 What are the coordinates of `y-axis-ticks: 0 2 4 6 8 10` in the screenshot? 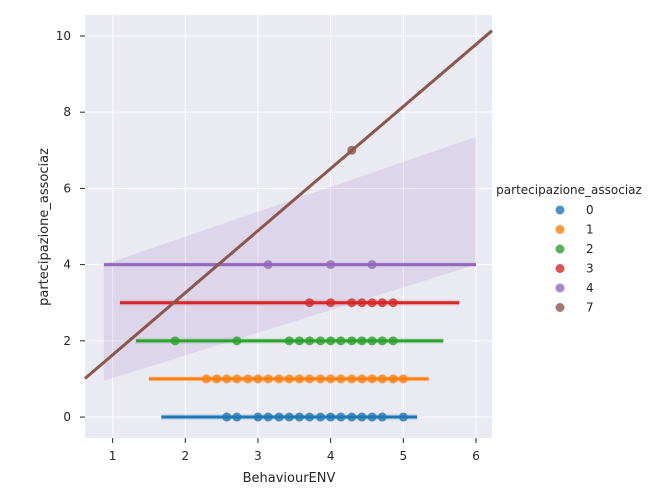 It's located at (70, 226).